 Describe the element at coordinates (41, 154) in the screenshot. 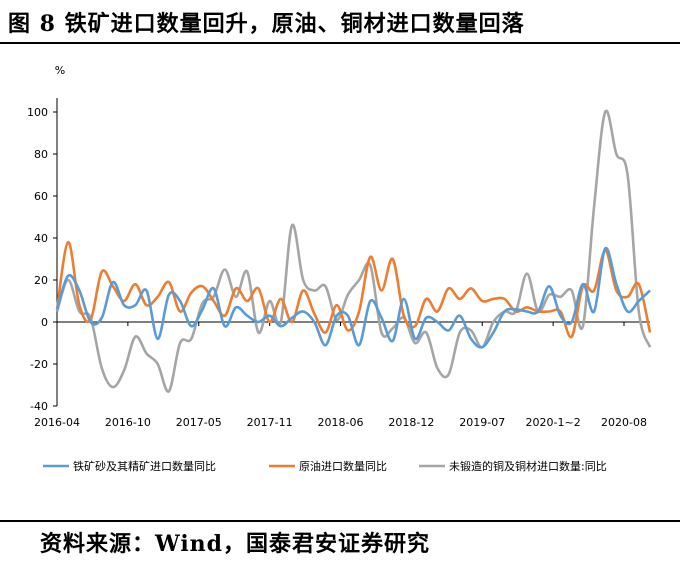

I see `y-tick-label: 80` at that location.